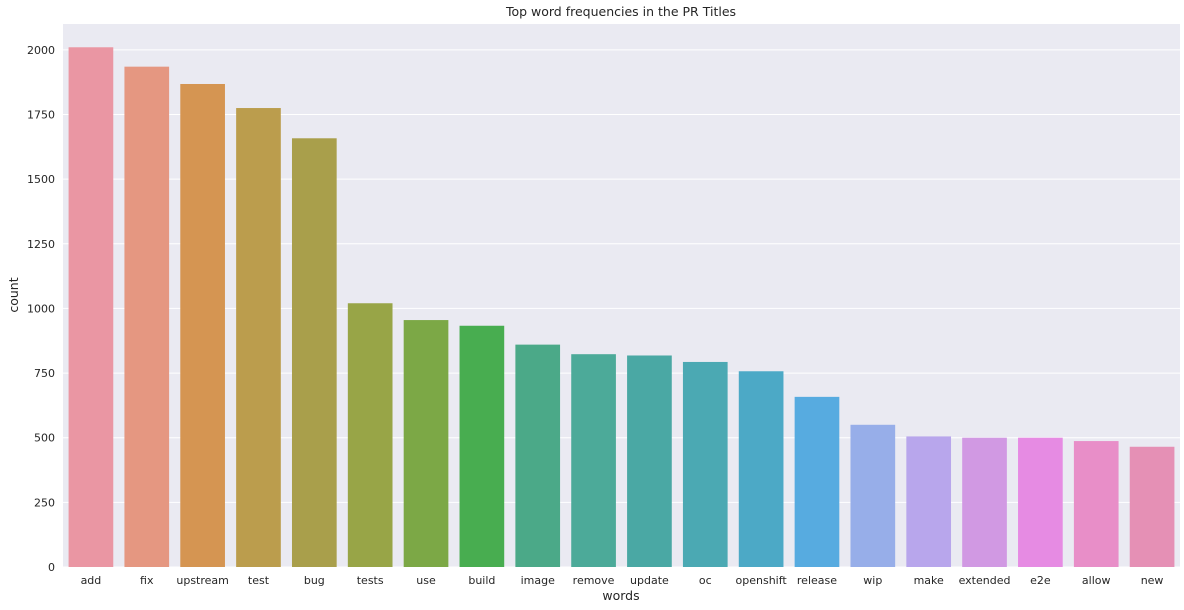 Image resolution: width=1184 pixels, height=610 pixels. I want to click on x-tick-label-new: new, so click(1152, 580).